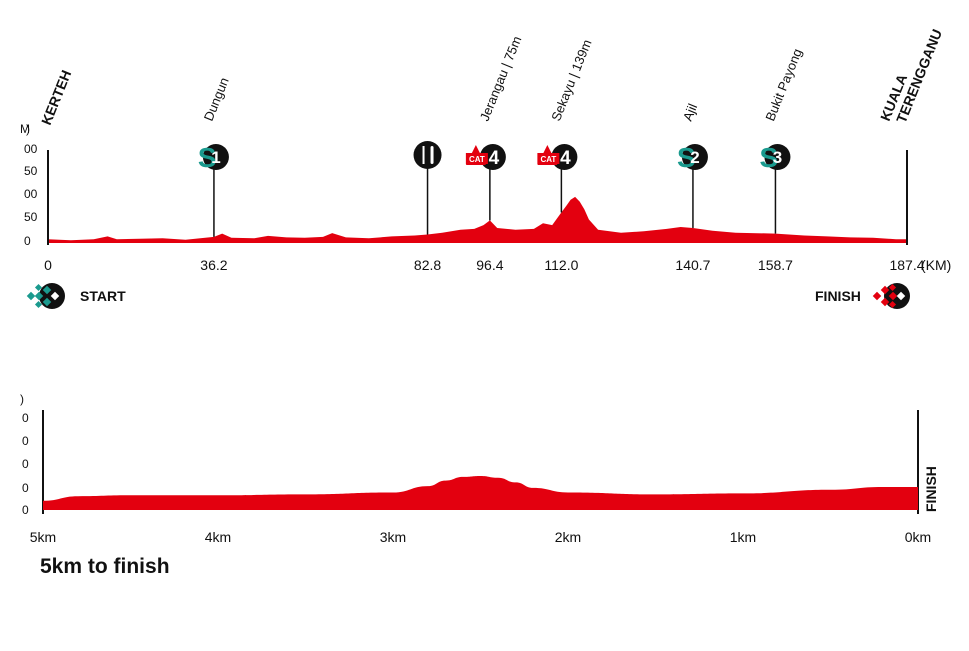 This screenshot has height=651, width=969. What do you see at coordinates (28, 129) in the screenshot?
I see `y-unit-paren: )` at bounding box center [28, 129].